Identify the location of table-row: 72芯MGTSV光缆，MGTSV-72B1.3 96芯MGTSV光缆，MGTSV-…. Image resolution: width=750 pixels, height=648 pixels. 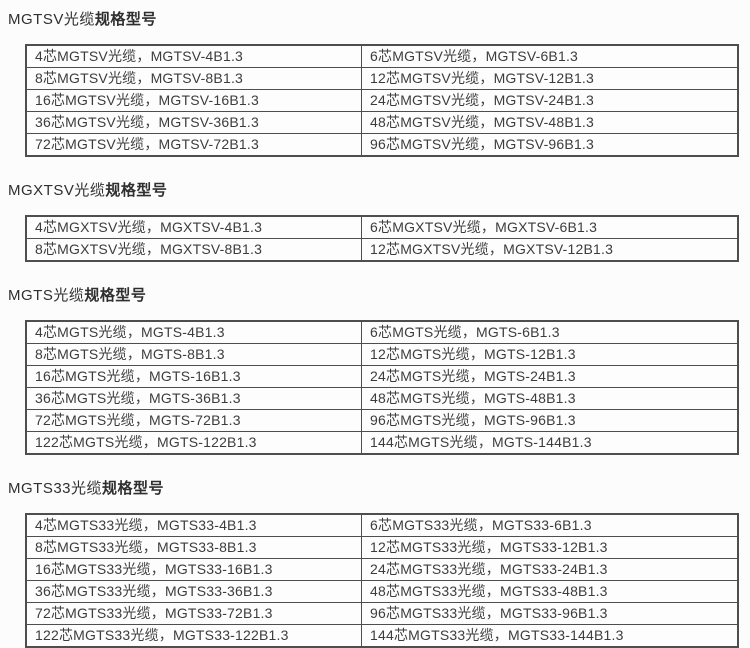
(382, 145).